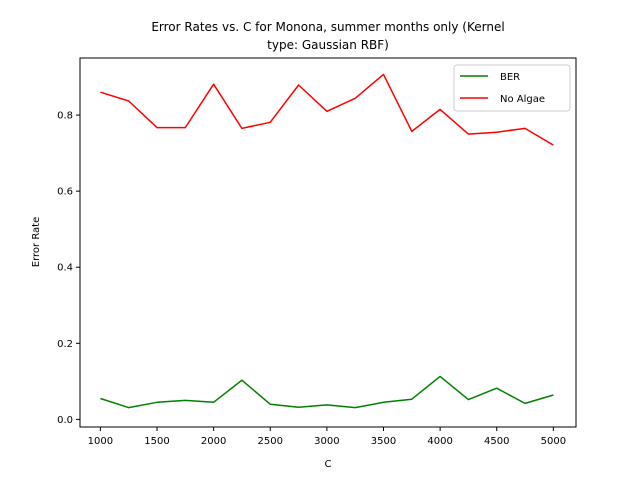 The image size is (640, 480). Describe the element at coordinates (100, 441) in the screenshot. I see `x-tick-label: 1000` at that location.